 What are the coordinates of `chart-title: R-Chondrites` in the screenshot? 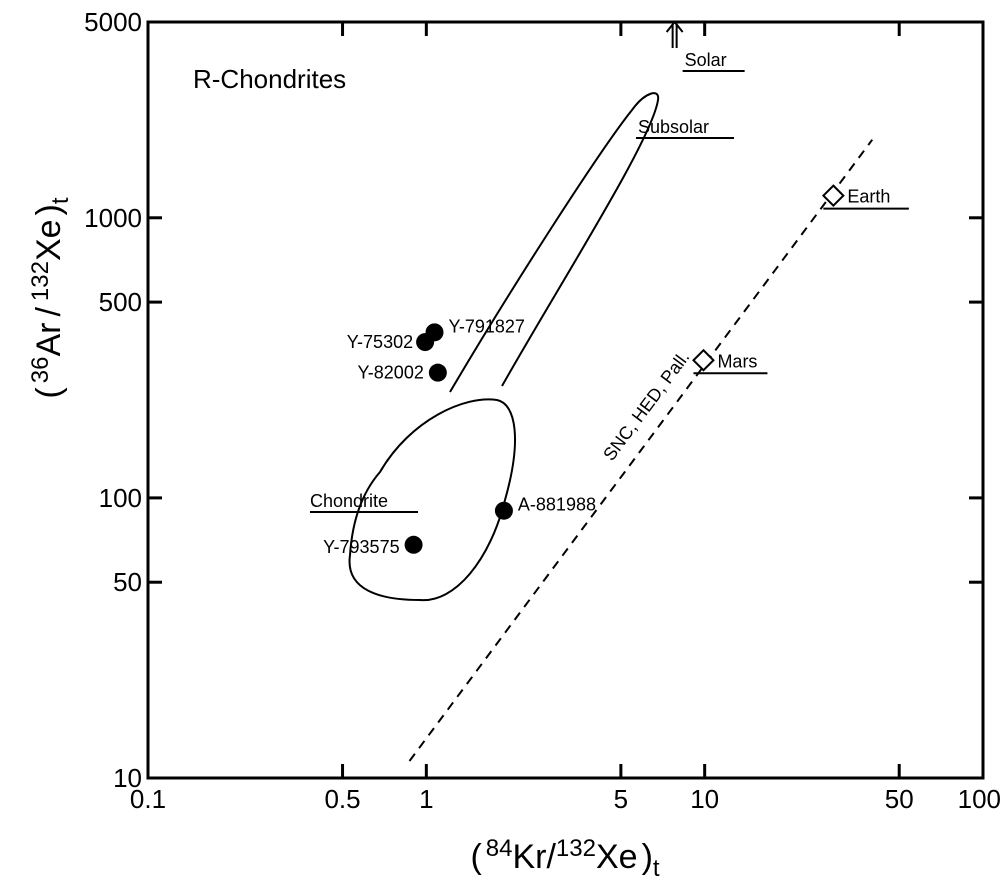 It's located at (269, 79).